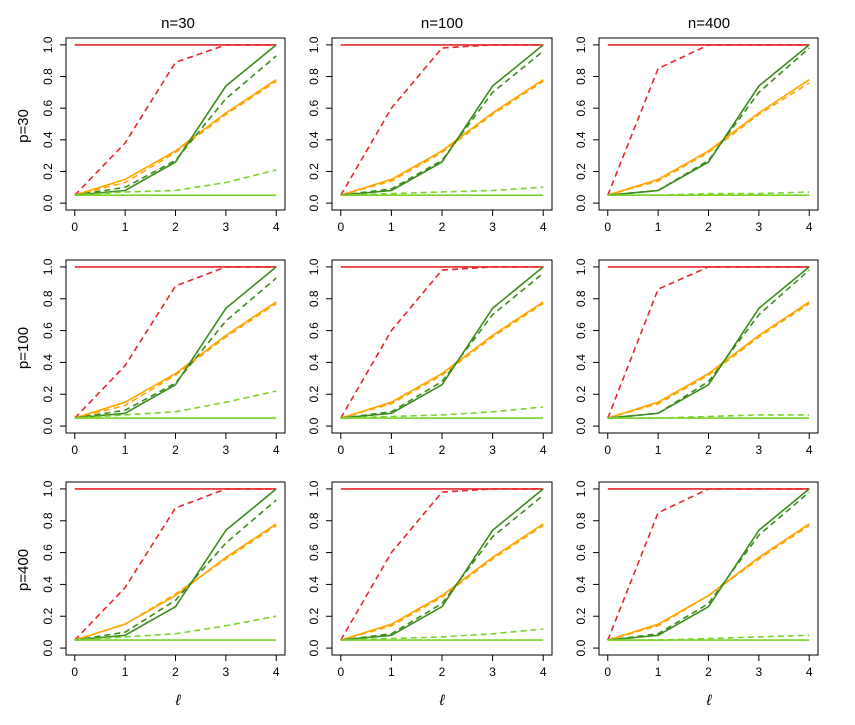 Image resolution: width=855 pixels, height=725 pixels. I want to click on column-header-n30: n=30, so click(178, 23).